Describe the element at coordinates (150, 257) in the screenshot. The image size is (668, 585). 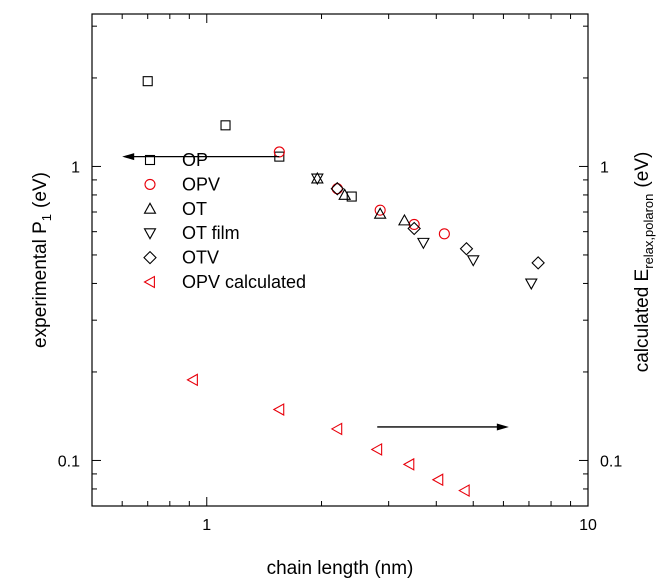
I see `legend-symbol-otv` at that location.